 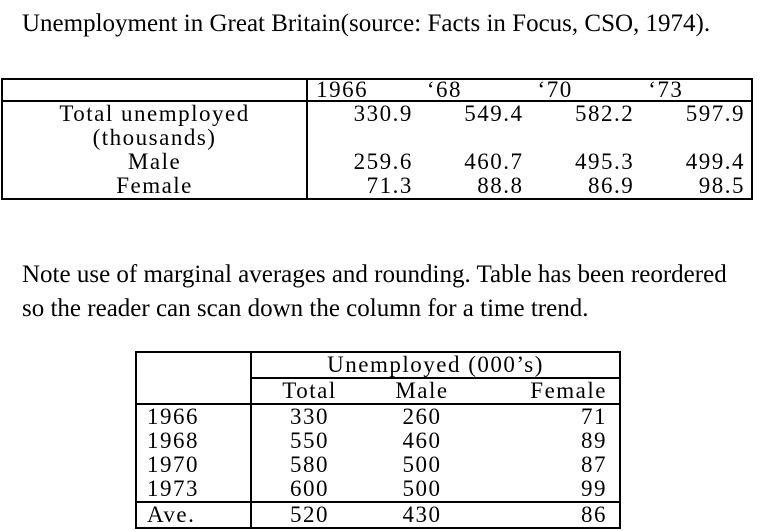 I want to click on table-row: 1966 330 260 71, so click(x=378, y=416).